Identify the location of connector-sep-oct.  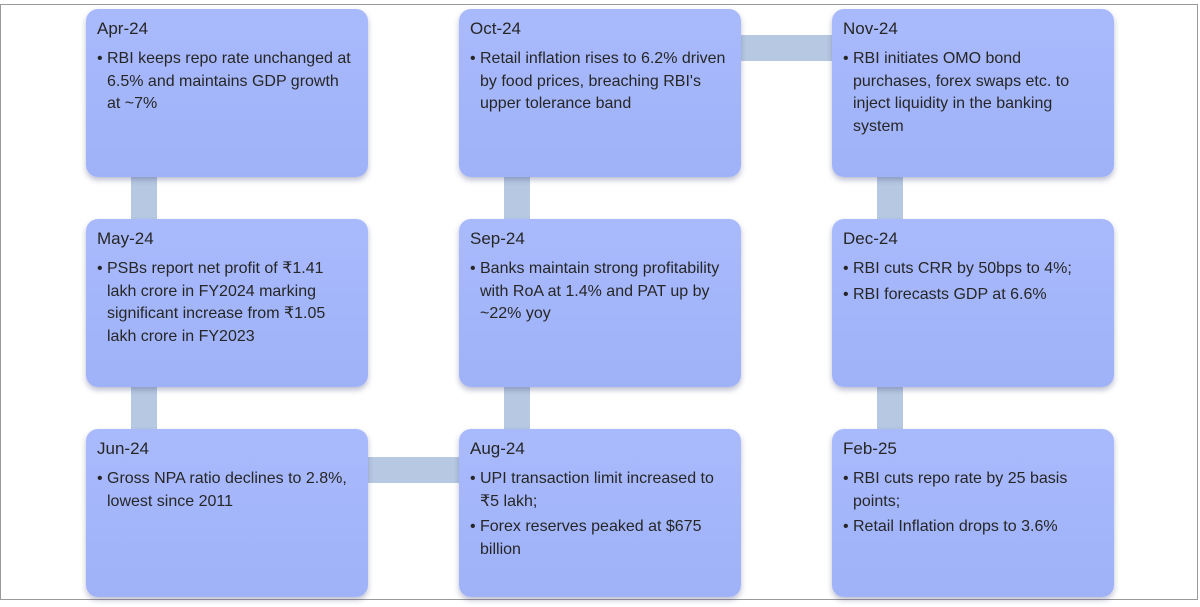
(517, 200).